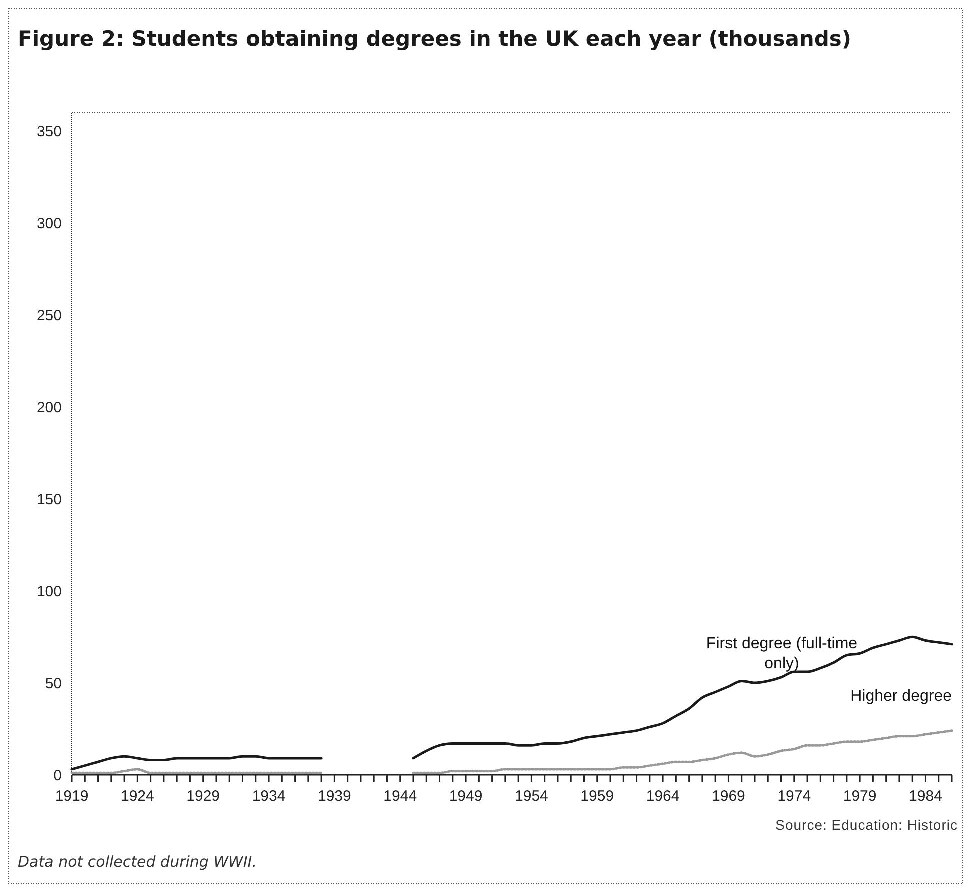 Image resolution: width=972 pixels, height=893 pixels. What do you see at coordinates (860, 796) in the screenshot?
I see `x-tick-label: 1979` at bounding box center [860, 796].